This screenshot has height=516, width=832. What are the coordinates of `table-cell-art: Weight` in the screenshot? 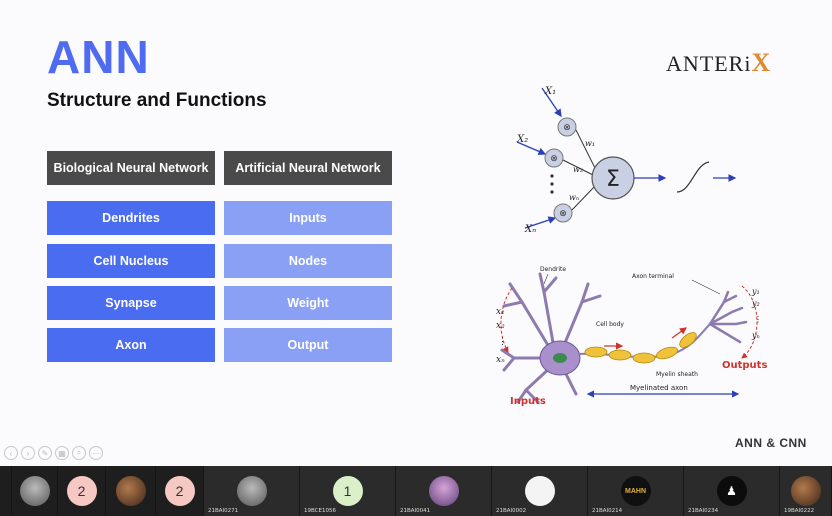 It's located at (308, 303).